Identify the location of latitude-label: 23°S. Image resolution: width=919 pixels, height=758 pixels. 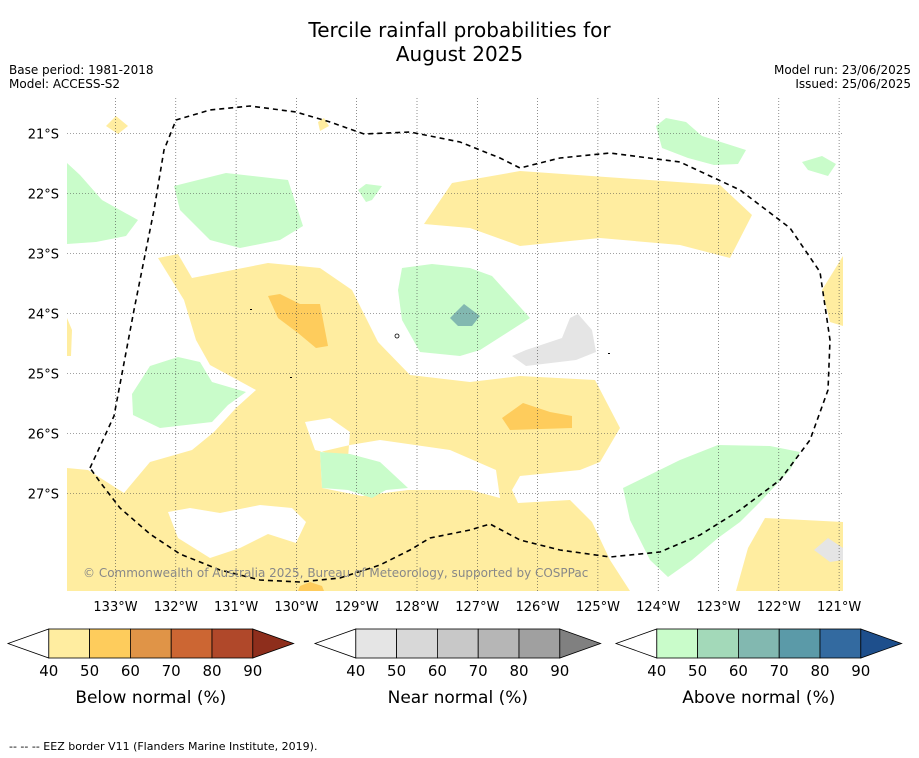
(43, 255).